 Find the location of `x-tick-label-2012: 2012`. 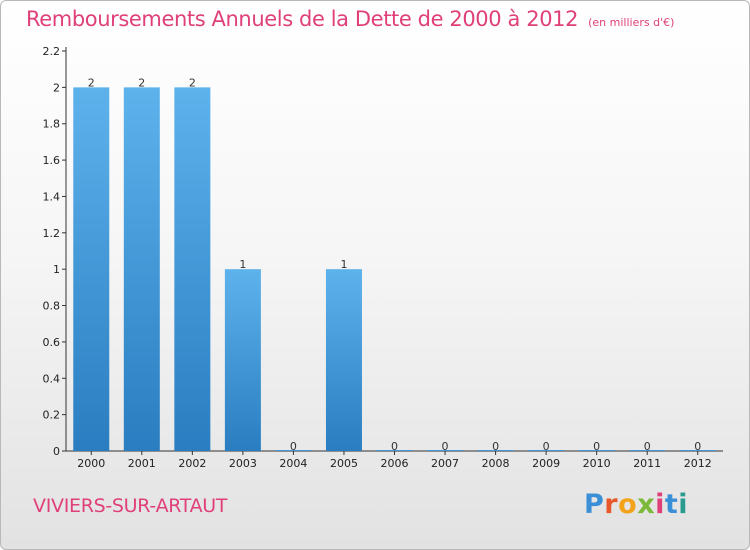

x-tick-label-2012: 2012 is located at coordinates (698, 463).